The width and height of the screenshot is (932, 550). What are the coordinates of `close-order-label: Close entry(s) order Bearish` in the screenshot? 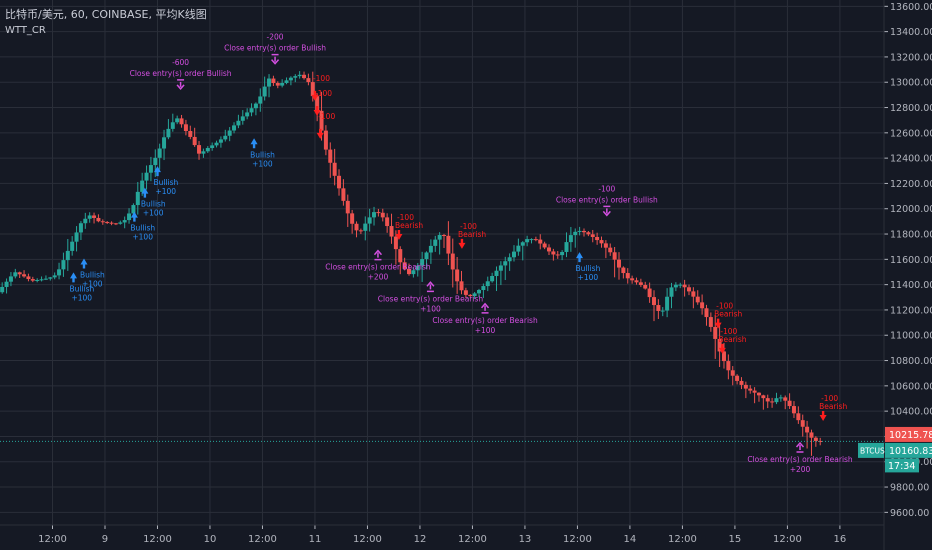 It's located at (431, 298).